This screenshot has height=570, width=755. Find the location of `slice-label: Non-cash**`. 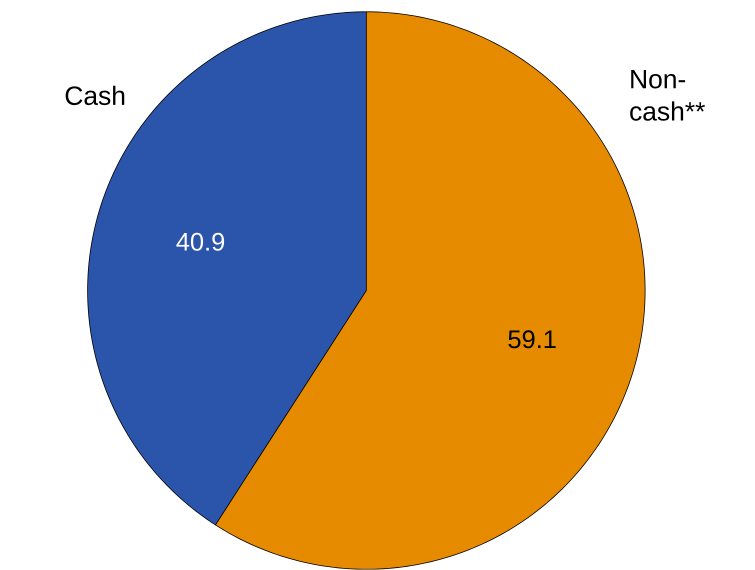

slice-label: Non-cash** is located at coordinates (667, 95).